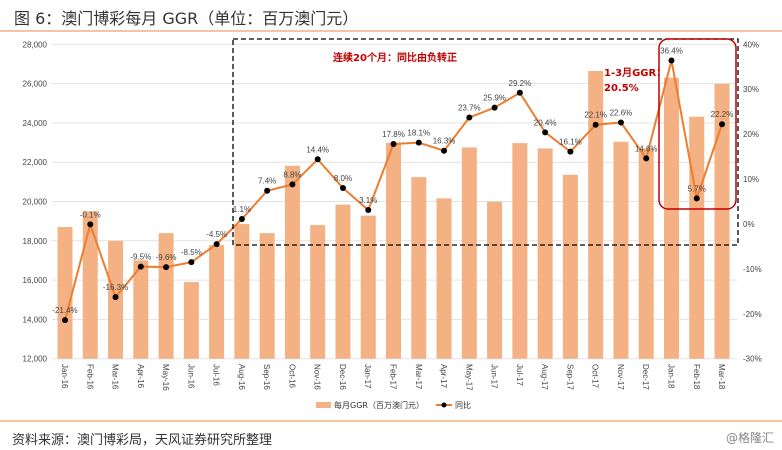 The width and height of the screenshot is (782, 450). Describe the element at coordinates (569, 377) in the screenshot. I see `x-axis-tick: Sep-17` at that location.